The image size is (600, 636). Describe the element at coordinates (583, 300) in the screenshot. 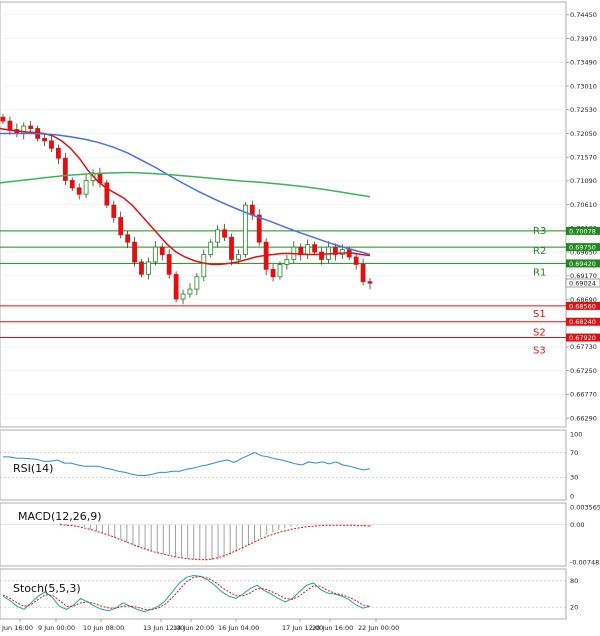

I see `price-axis-tick-label: 0.68690` at that location.